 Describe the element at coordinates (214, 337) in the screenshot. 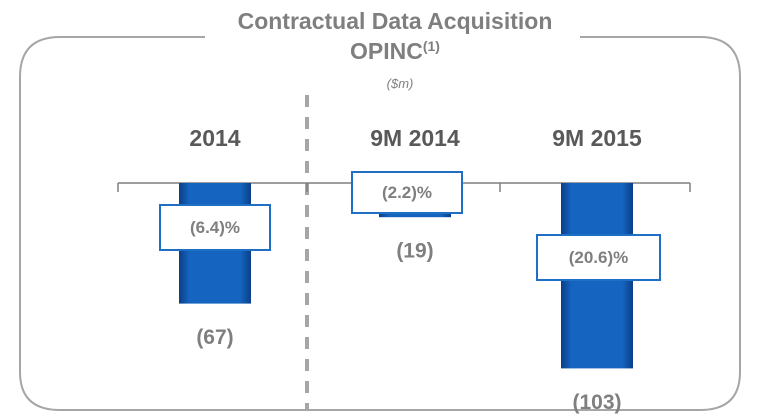

I see `value-label: (67)` at that location.